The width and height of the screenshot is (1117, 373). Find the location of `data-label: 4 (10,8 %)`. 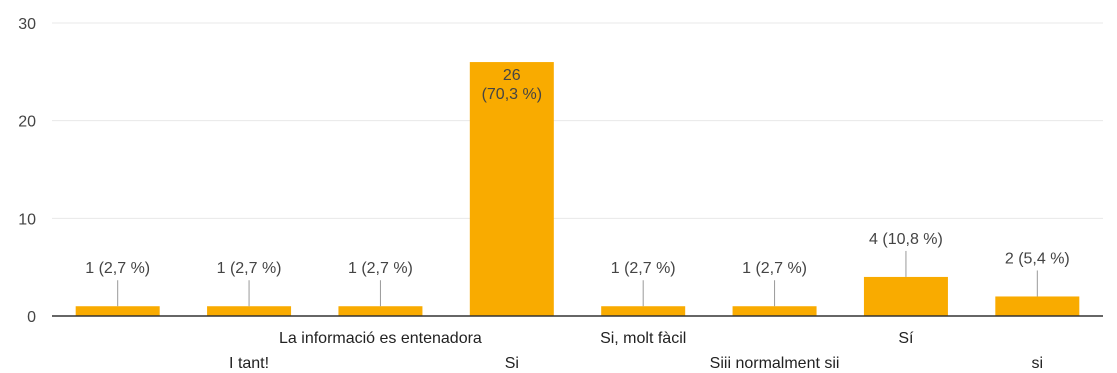

data-label: 4 (10,8 %) is located at coordinates (906, 239).